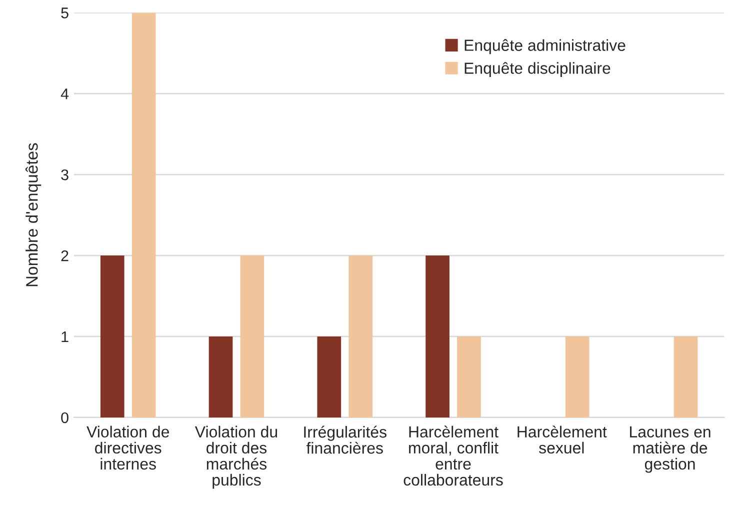  What do you see at coordinates (34, 214) in the screenshot?
I see `y-axis-title: Nombre d'enquêtes` at bounding box center [34, 214].